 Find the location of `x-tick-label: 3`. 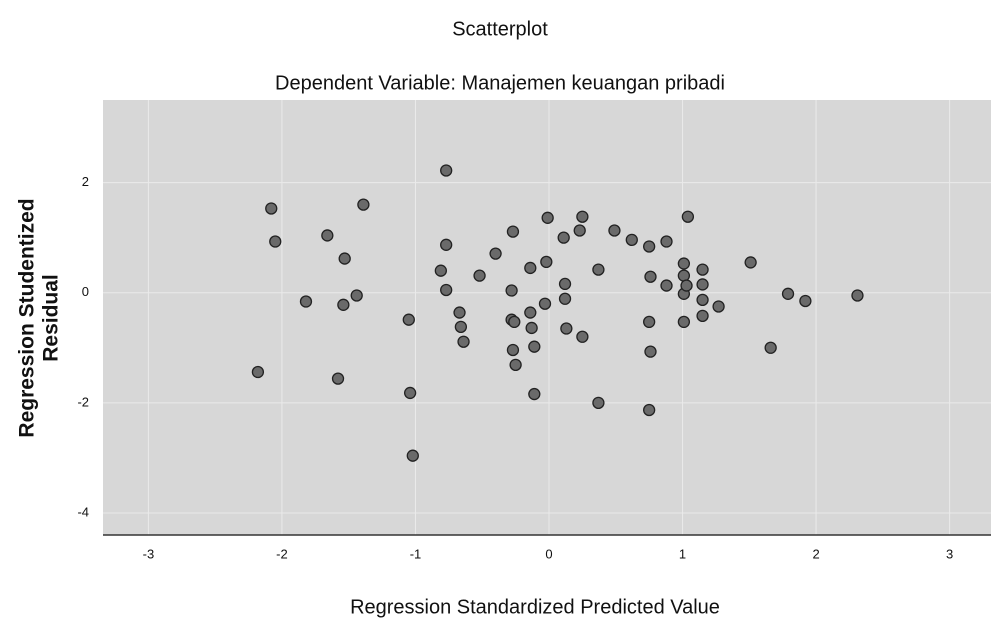

x-tick-label: 3 is located at coordinates (949, 553).